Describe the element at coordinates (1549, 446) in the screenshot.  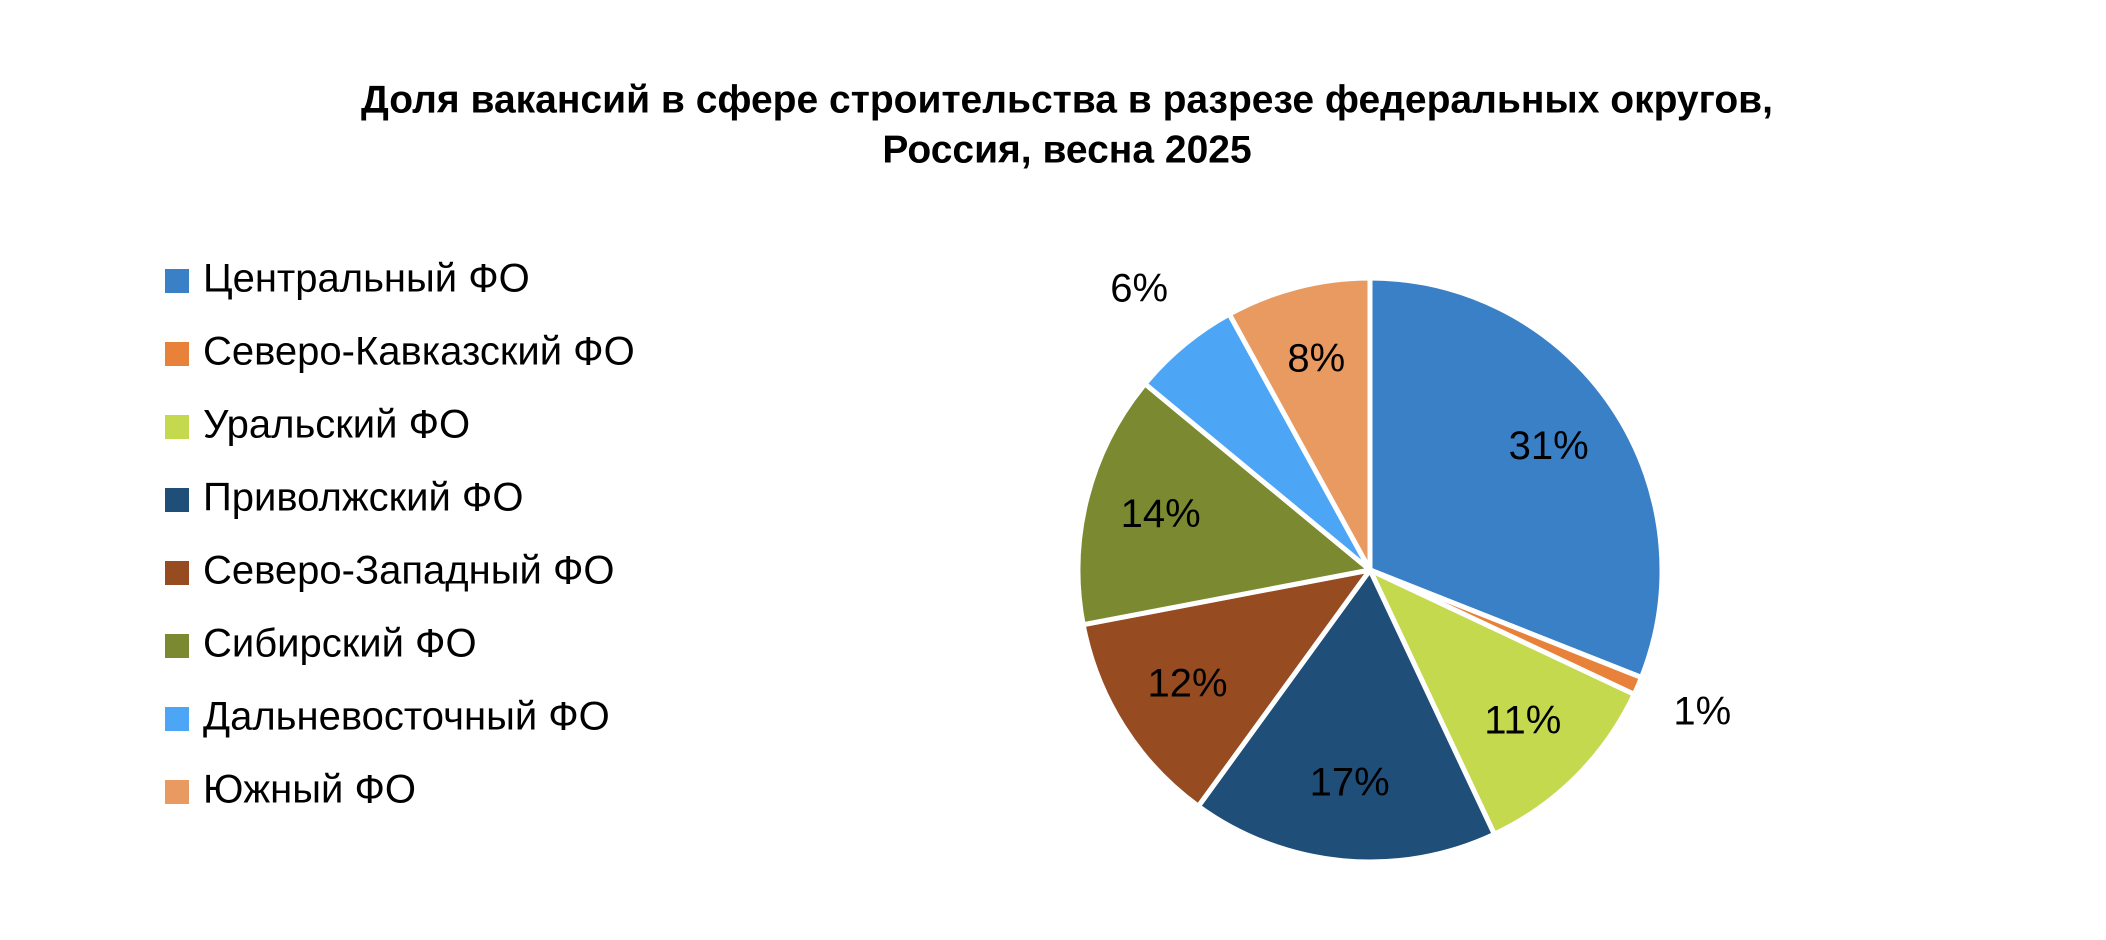
I see `value-label: 31%` at that location.